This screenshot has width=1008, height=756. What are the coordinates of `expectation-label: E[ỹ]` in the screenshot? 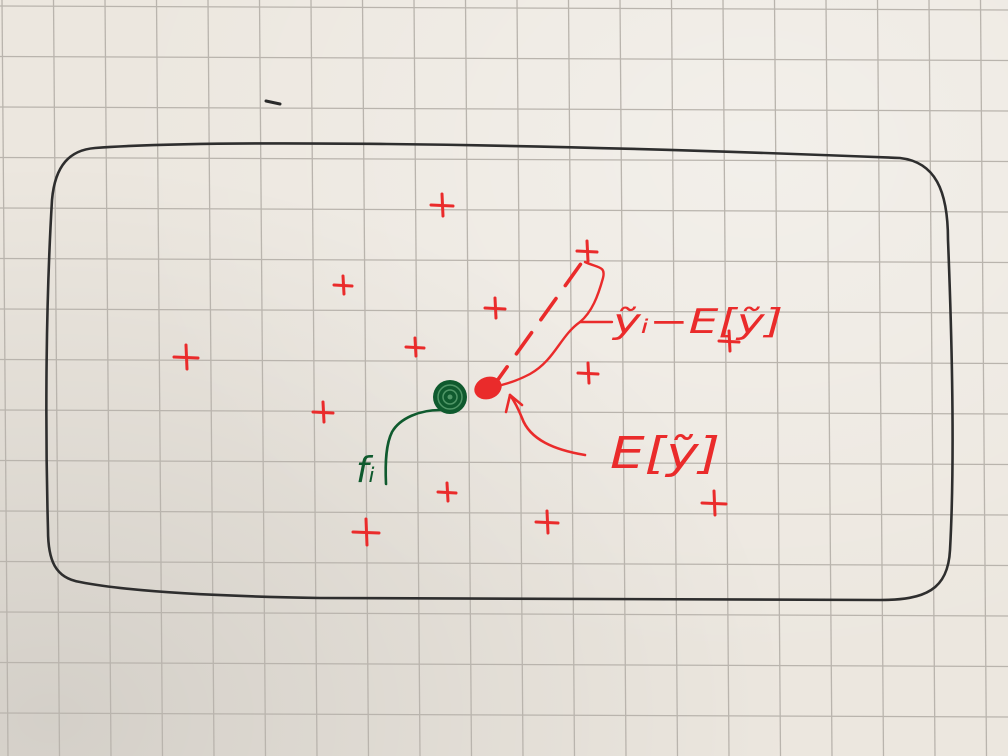 It's located at (665, 453).